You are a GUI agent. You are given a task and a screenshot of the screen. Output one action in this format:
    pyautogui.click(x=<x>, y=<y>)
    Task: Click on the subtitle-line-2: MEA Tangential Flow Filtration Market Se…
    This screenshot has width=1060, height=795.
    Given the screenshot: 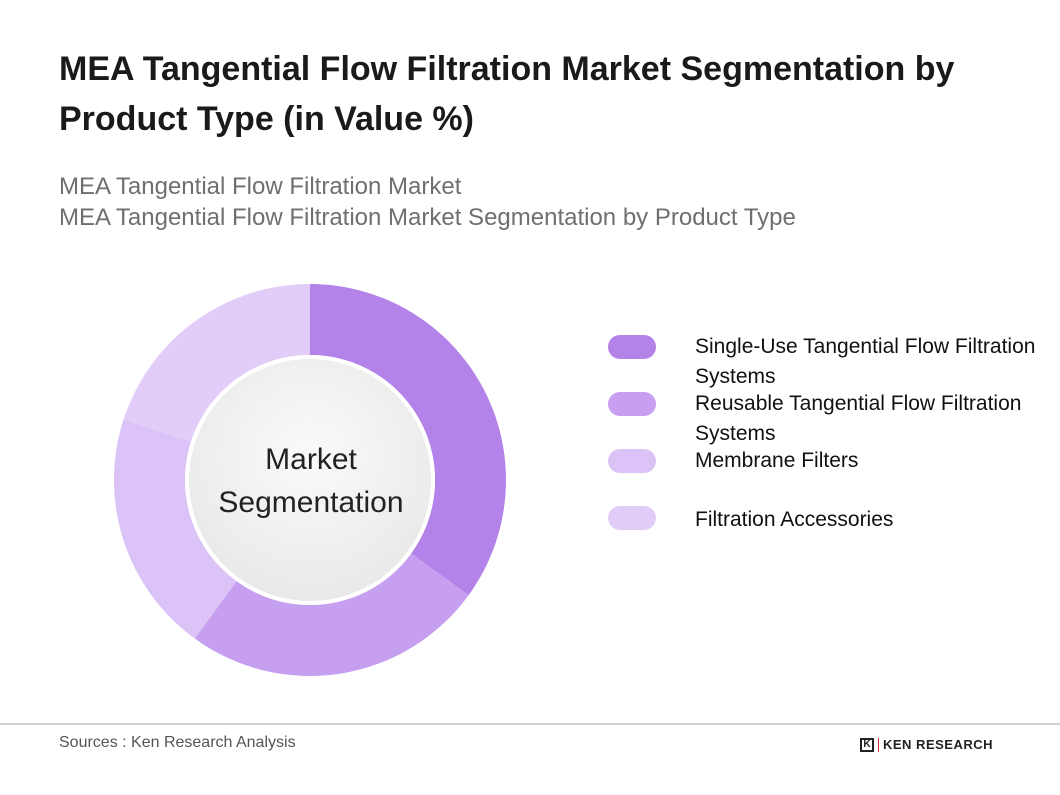 What is the action you would take?
    pyautogui.click(x=427, y=217)
    